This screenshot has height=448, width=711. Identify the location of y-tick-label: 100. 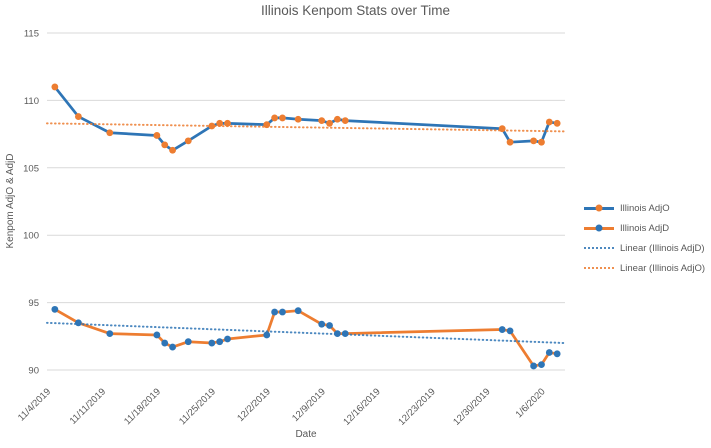
(31, 236).